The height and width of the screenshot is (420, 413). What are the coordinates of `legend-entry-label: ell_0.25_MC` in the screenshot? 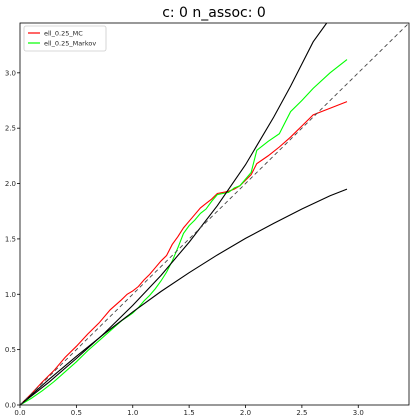 It's located at (63, 33).